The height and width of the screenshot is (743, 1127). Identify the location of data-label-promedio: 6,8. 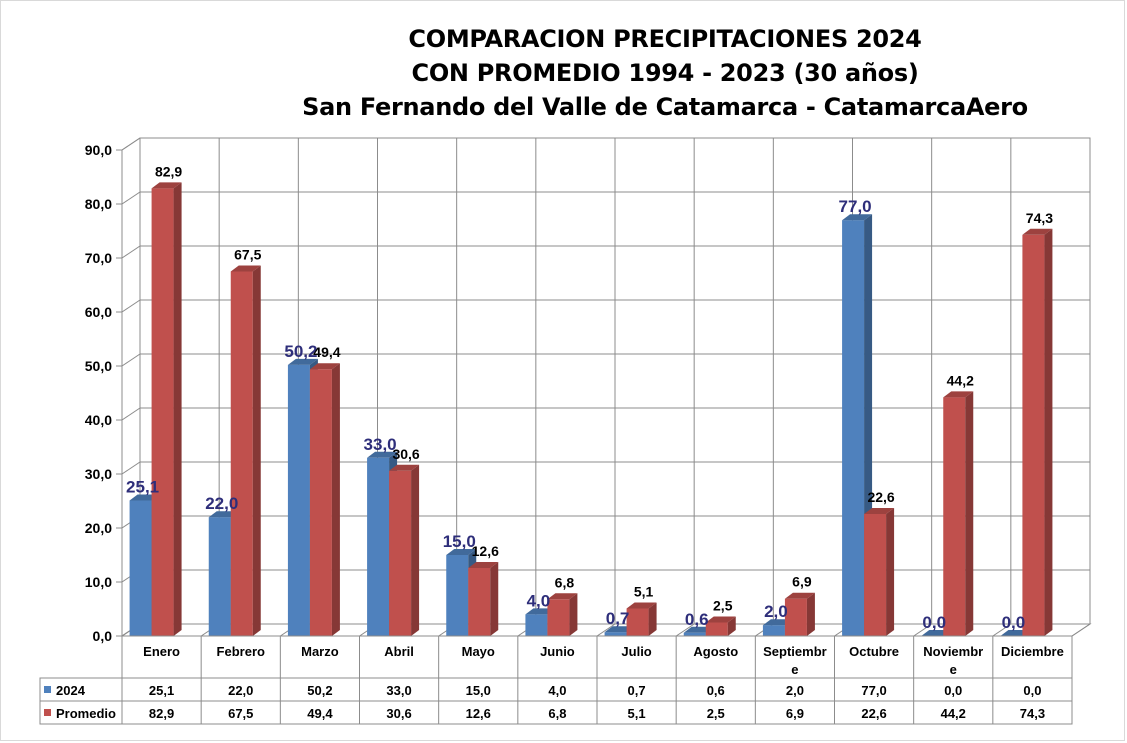
(565, 582).